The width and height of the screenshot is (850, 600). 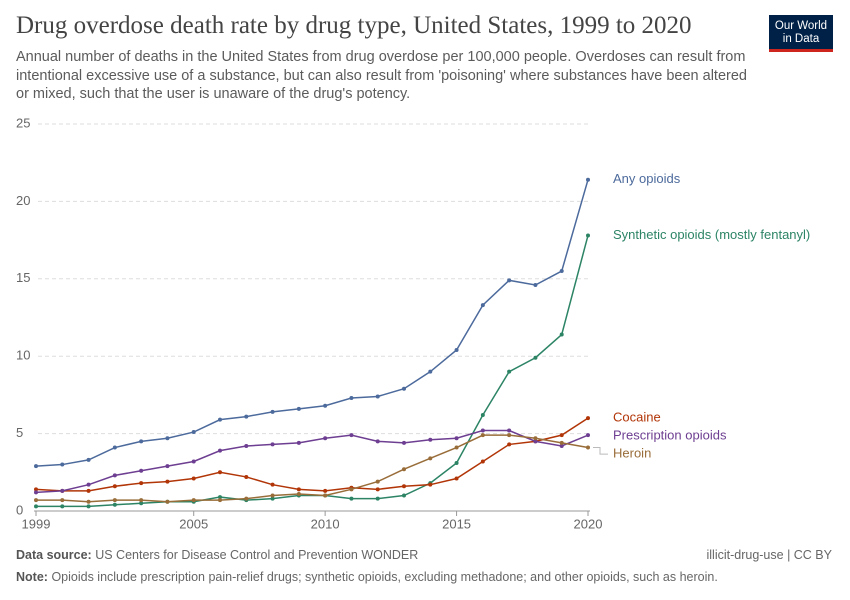 I want to click on logo: Our World in Data, so click(x=801, y=33).